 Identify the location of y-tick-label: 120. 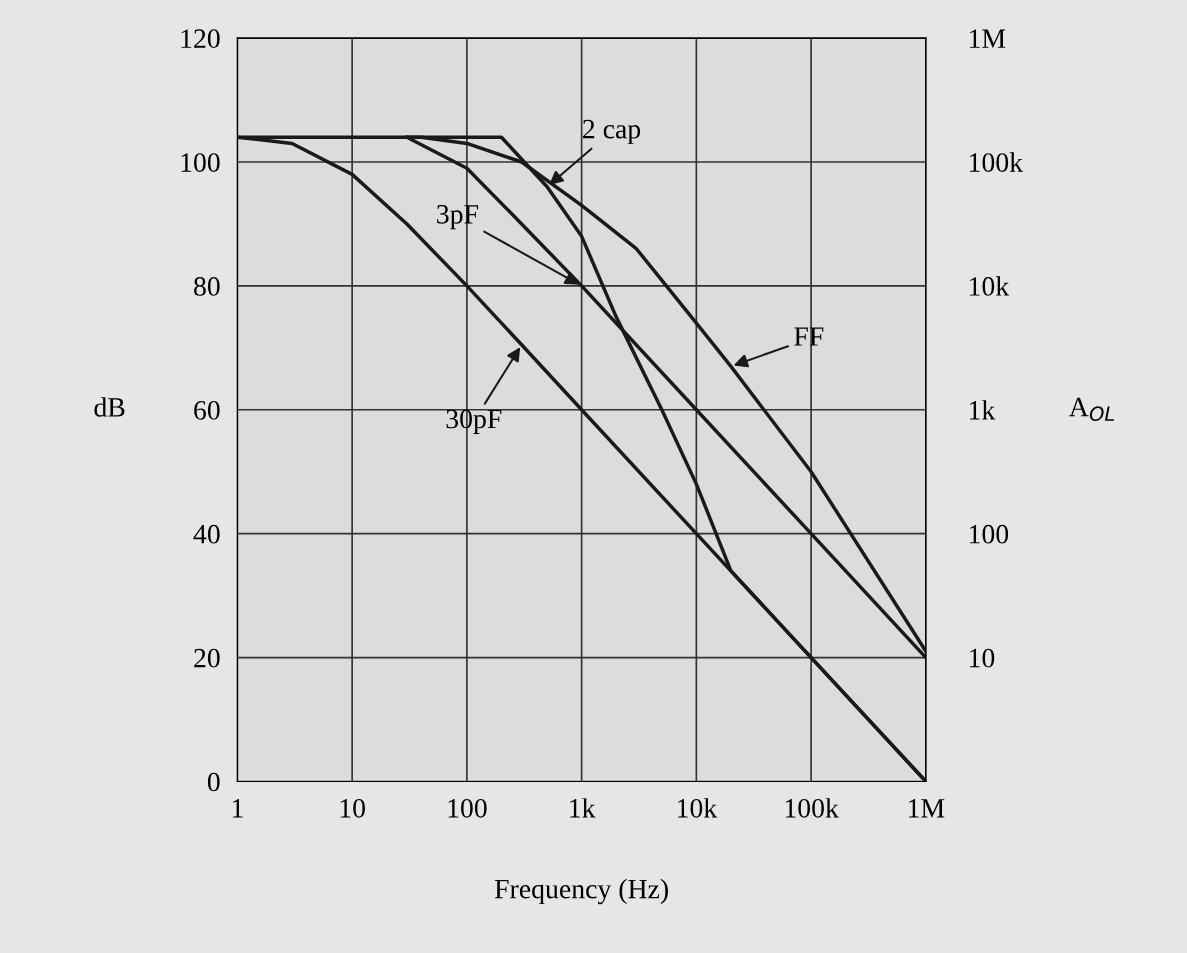
(200, 39).